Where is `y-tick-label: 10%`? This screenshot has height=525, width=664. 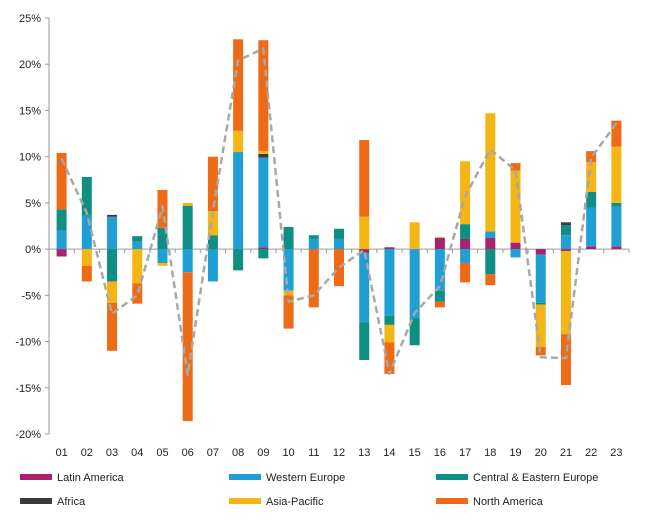
y-tick-label: 10% is located at coordinates (30, 158).